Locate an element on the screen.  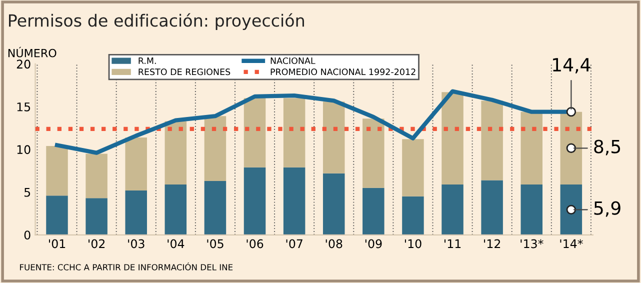
x-tick-label: '04 is located at coordinates (176, 243).